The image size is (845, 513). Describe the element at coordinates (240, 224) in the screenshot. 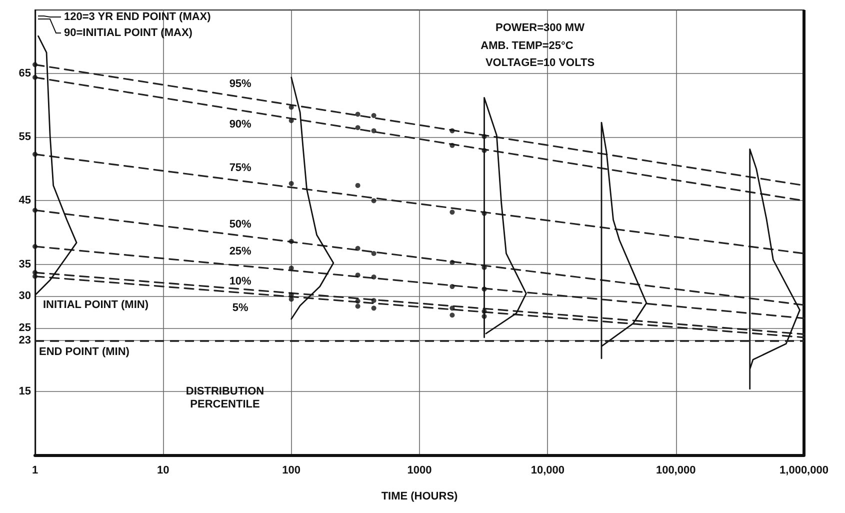

I see `series-label: 50%` at that location.